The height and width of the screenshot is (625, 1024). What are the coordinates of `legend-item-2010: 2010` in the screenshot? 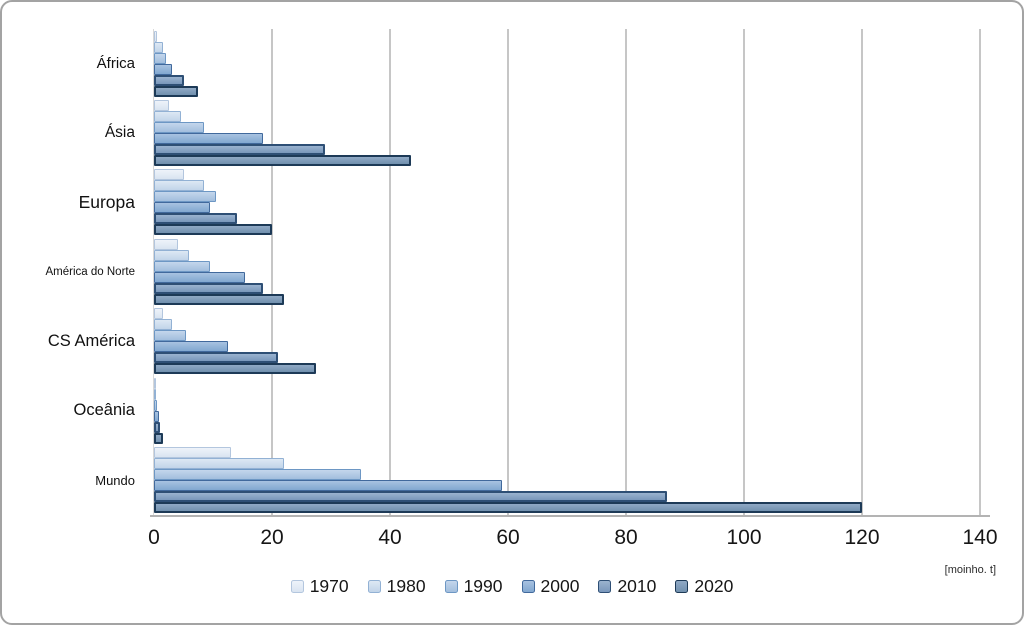 It's located at (627, 586).